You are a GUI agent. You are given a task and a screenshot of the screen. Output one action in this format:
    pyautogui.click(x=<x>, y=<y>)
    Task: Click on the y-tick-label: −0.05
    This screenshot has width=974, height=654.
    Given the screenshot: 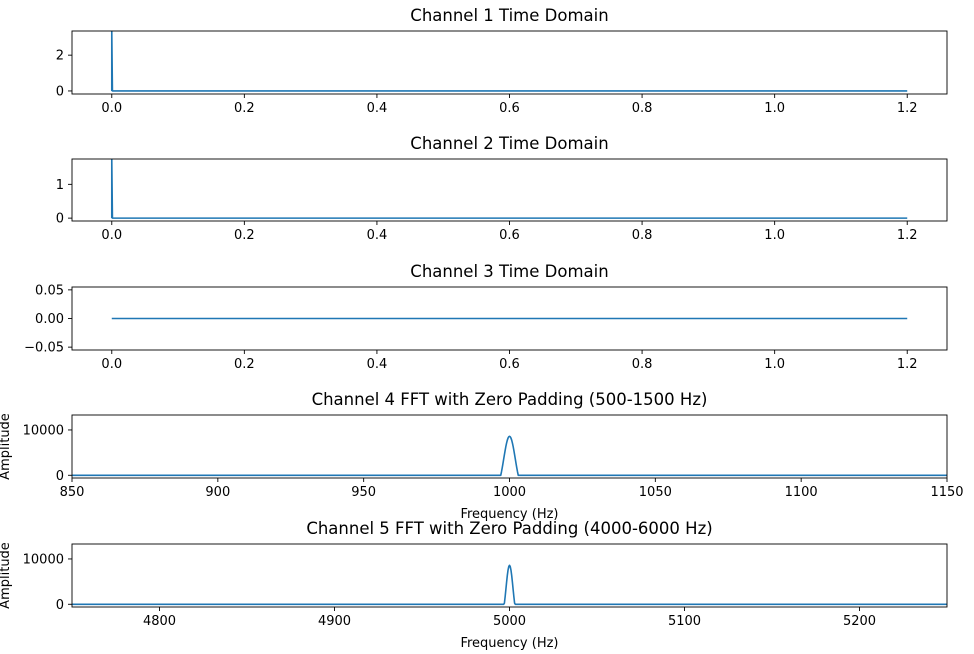 What is the action you would take?
    pyautogui.click(x=44, y=348)
    